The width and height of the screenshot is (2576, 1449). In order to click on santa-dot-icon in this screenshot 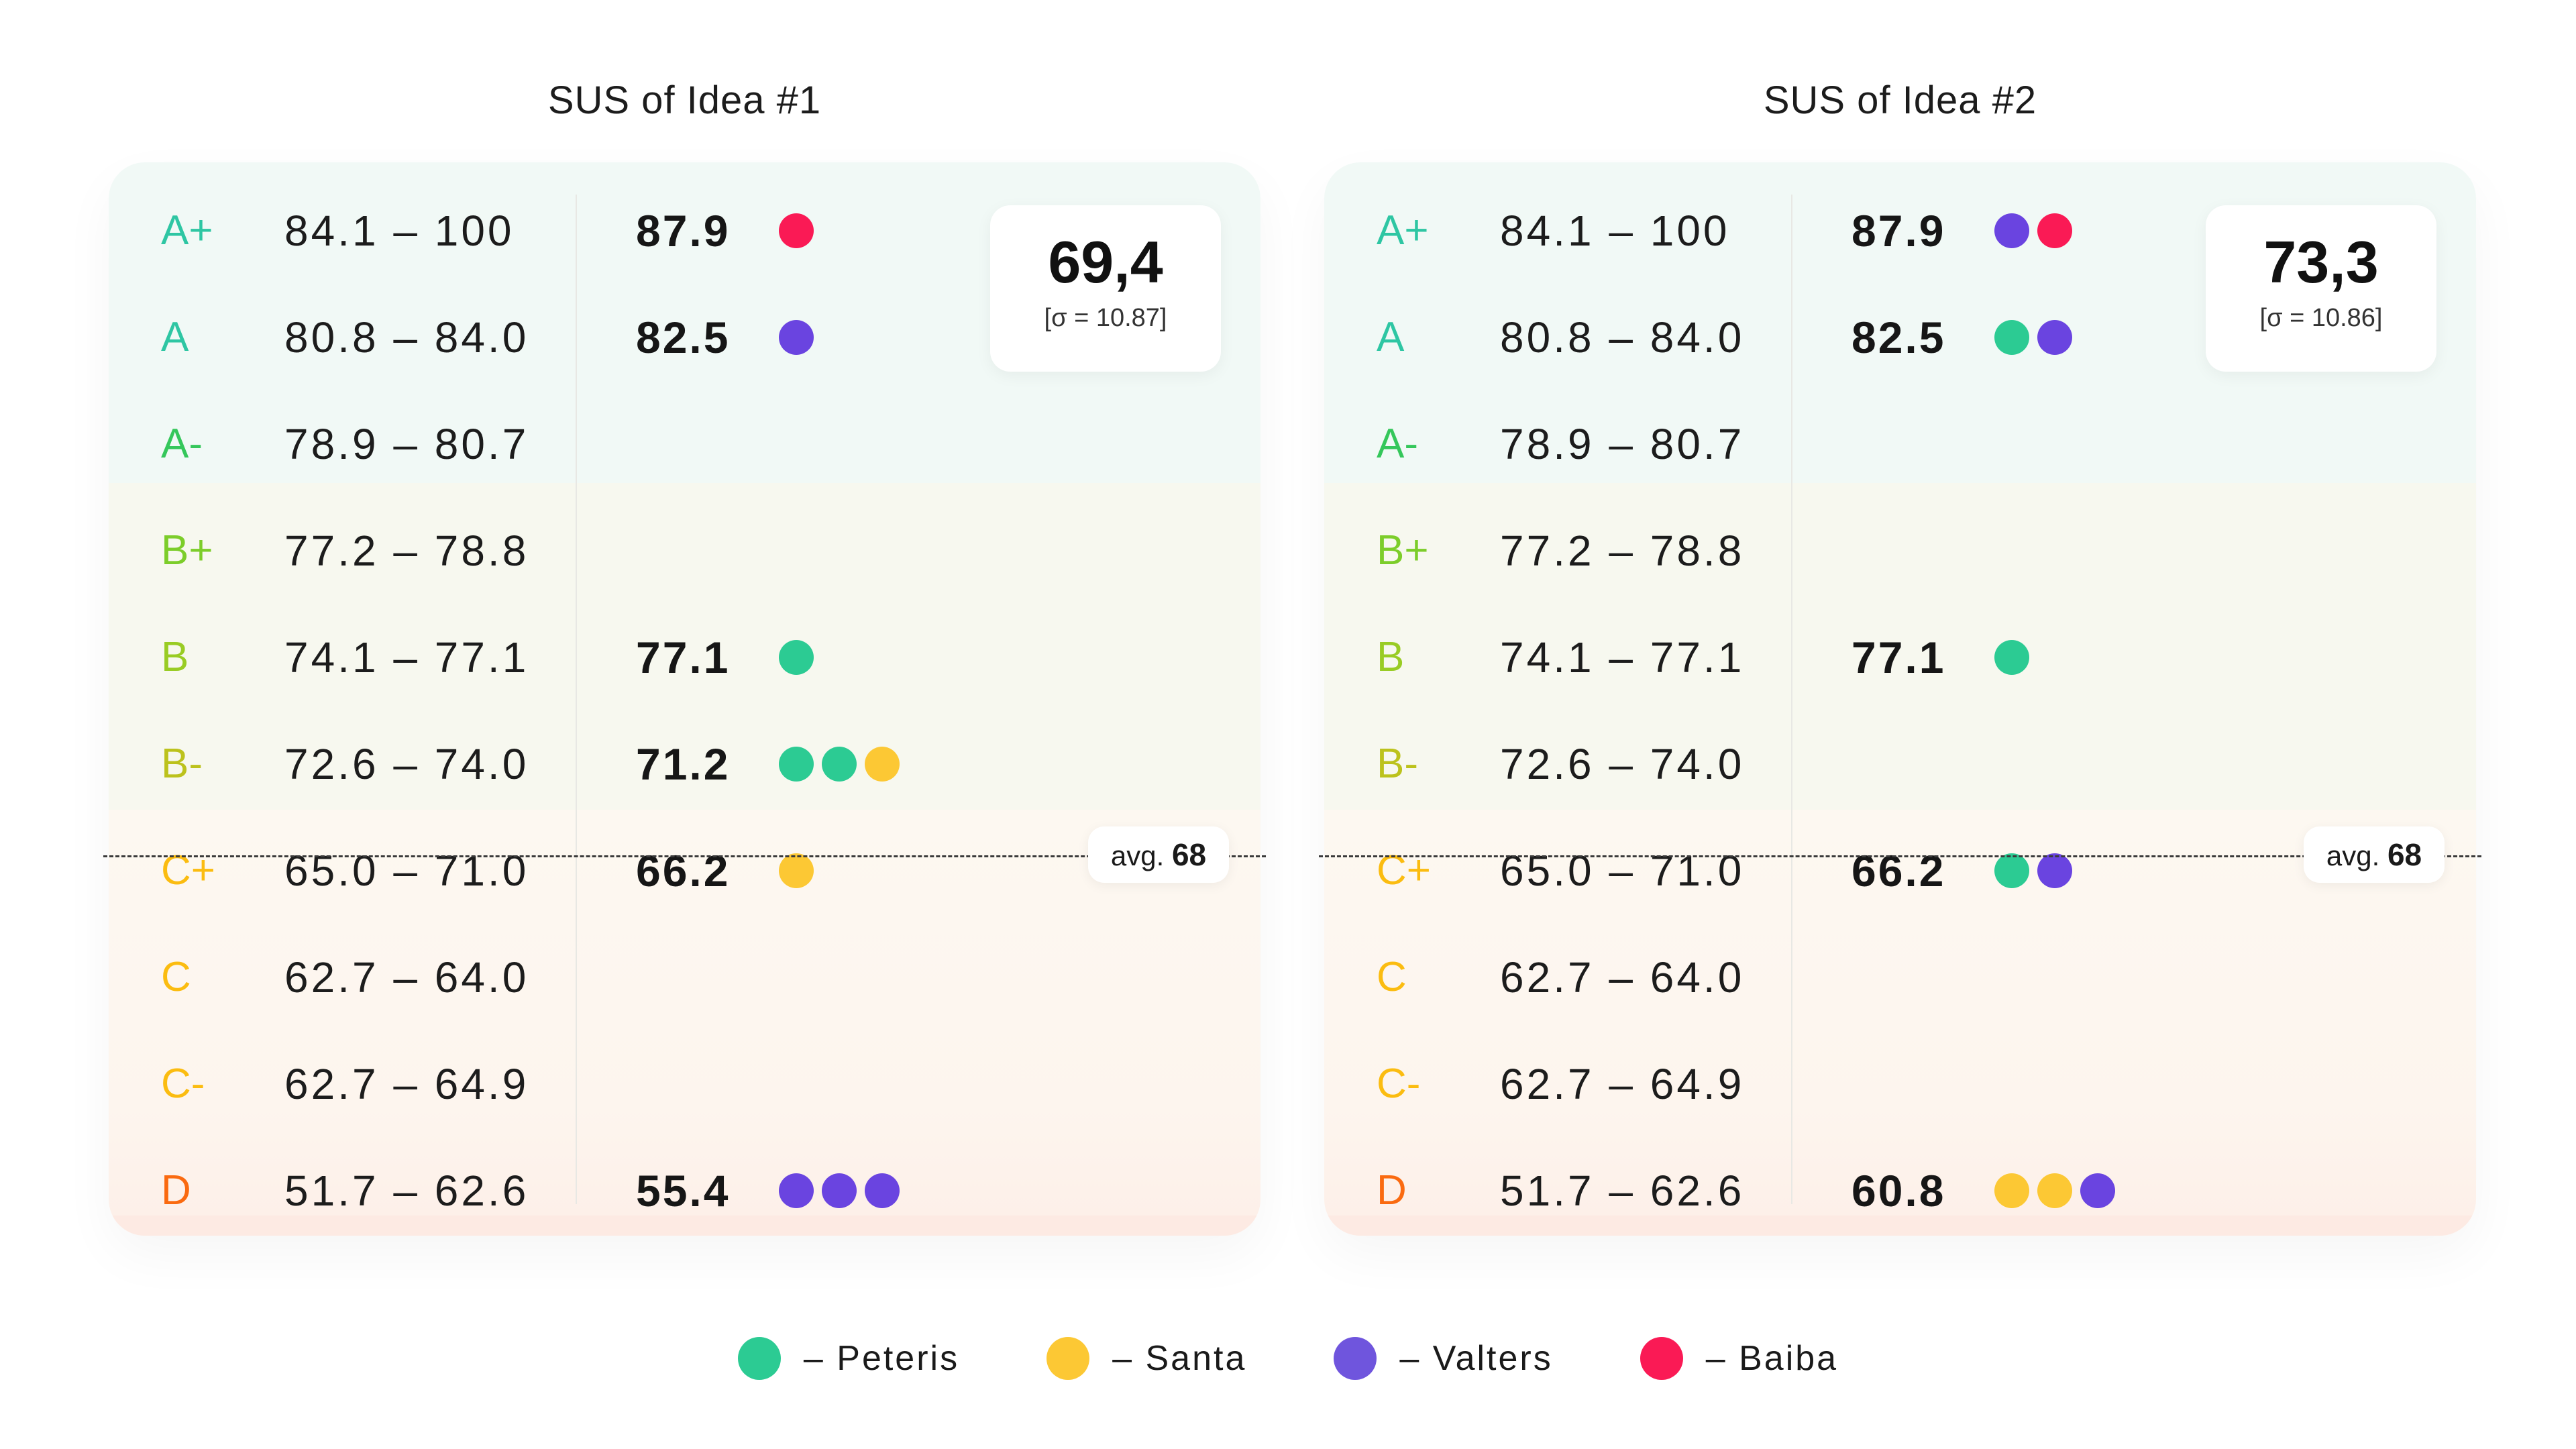, I will do `click(1068, 1358)`.